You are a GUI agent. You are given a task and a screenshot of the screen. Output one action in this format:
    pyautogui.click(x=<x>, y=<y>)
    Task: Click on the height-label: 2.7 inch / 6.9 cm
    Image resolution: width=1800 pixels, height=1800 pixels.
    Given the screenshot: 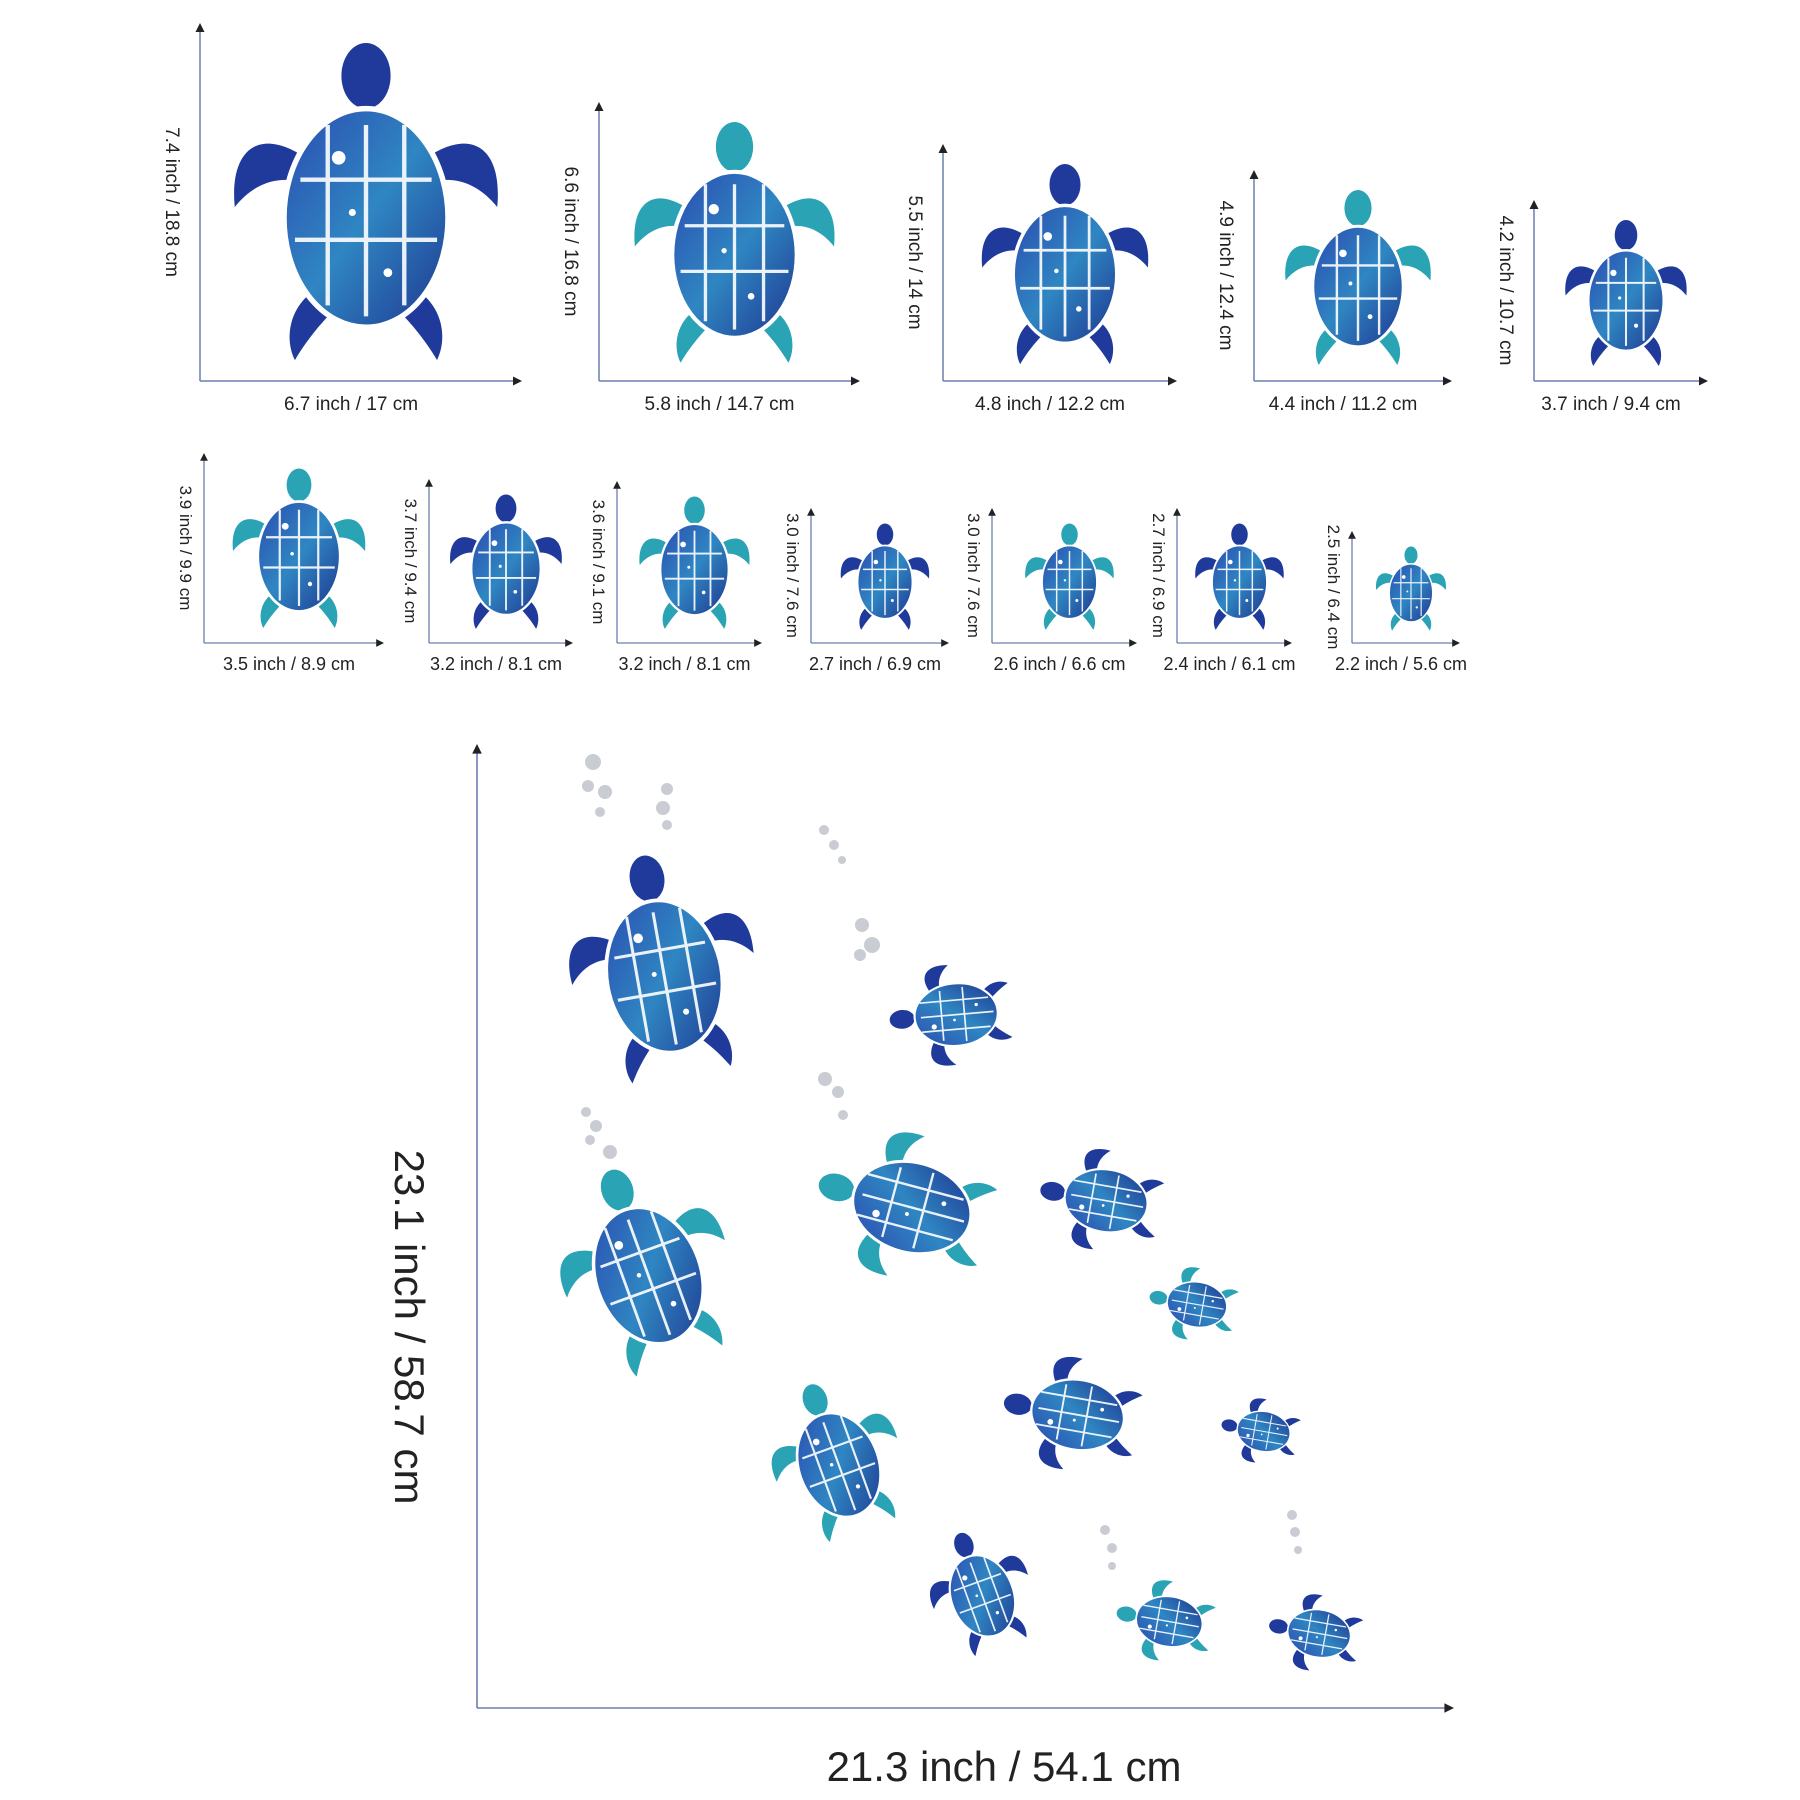 What is the action you would take?
    pyautogui.click(x=1158, y=575)
    